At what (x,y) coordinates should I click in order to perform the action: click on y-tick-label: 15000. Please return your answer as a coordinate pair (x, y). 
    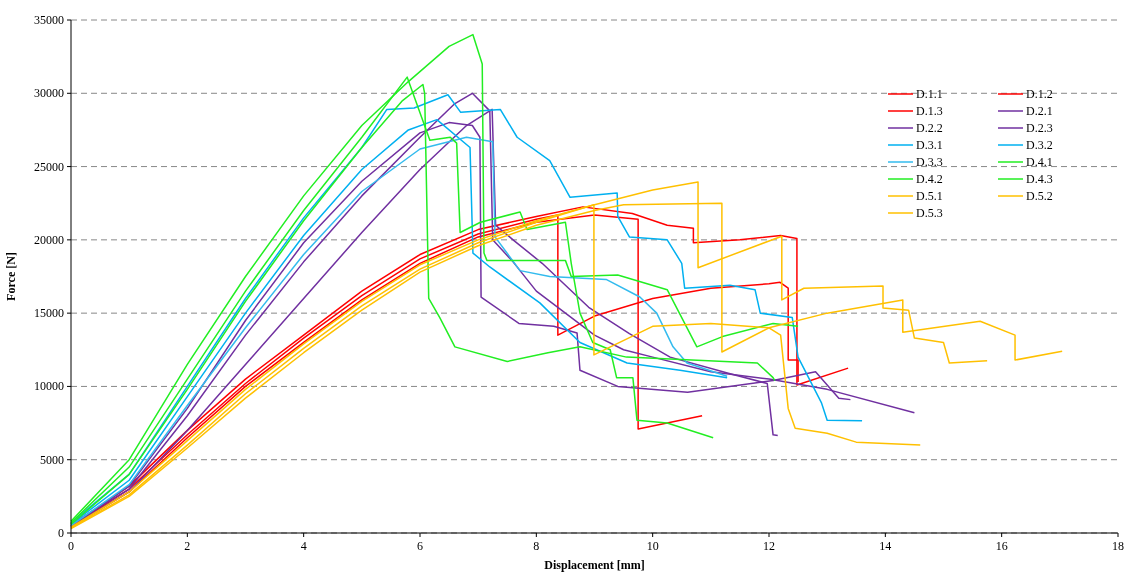
    Looking at the image, I should click on (49, 313).